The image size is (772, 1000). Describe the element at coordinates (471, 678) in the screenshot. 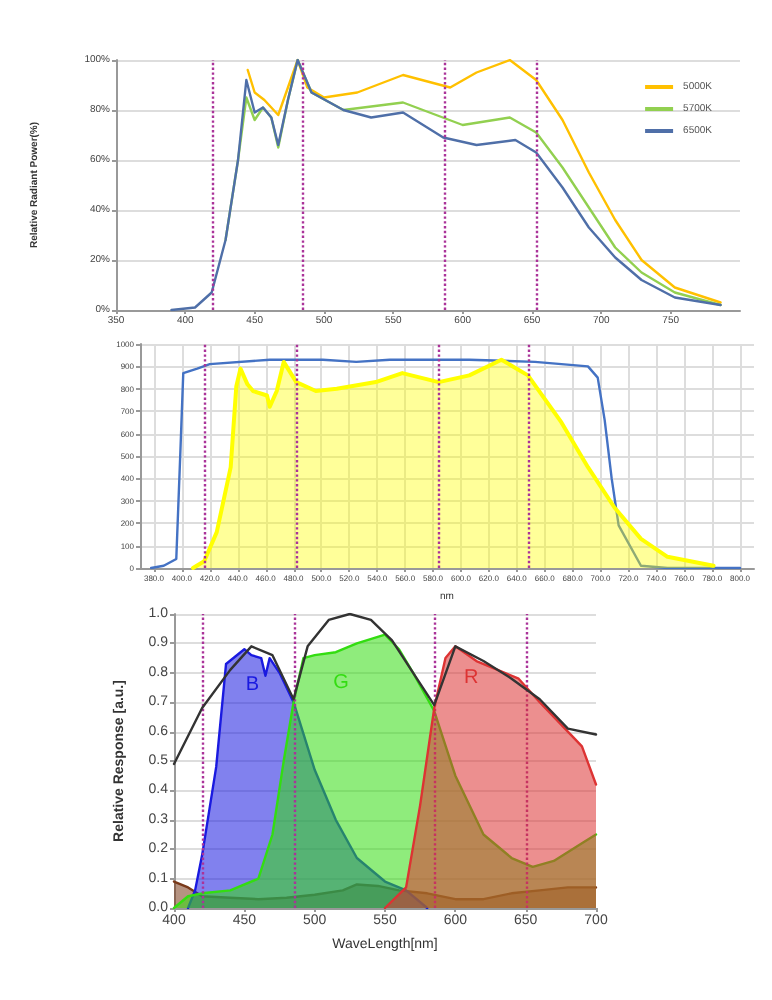

I see `series-label: R` at that location.